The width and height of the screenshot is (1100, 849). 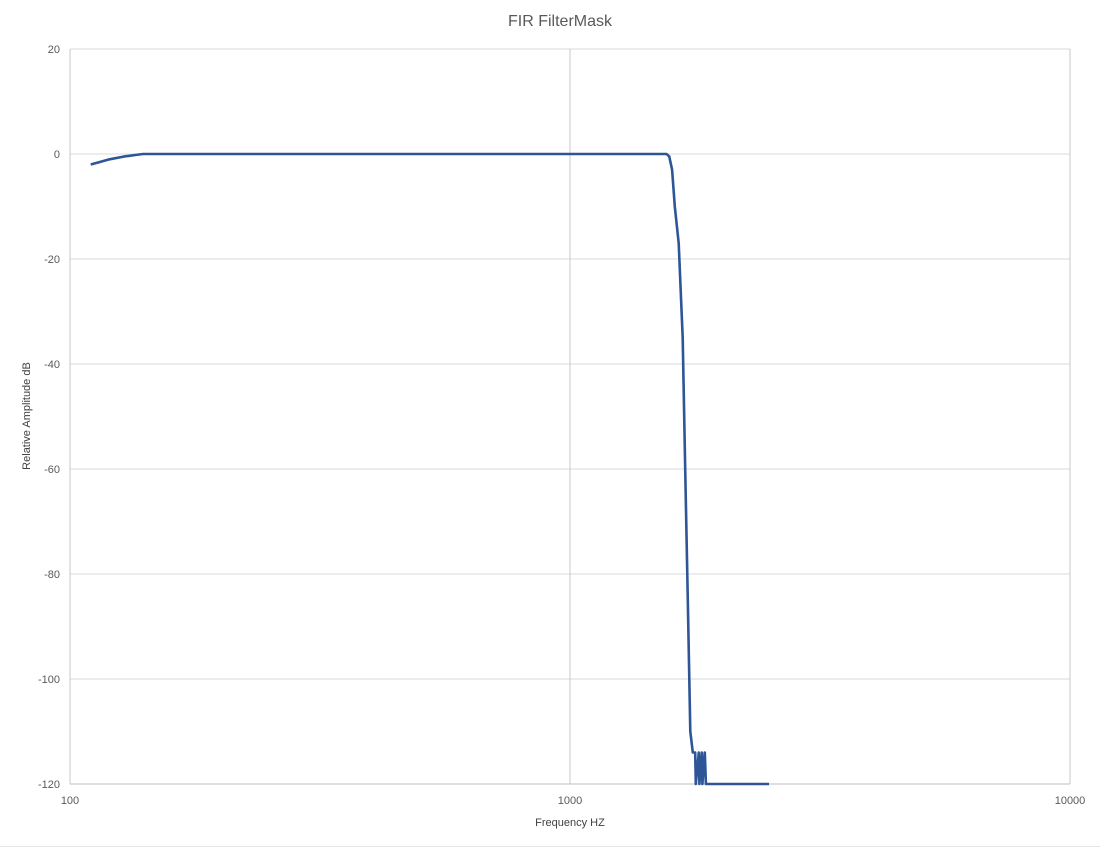 I want to click on y-tick-label: -100, so click(x=49, y=680).